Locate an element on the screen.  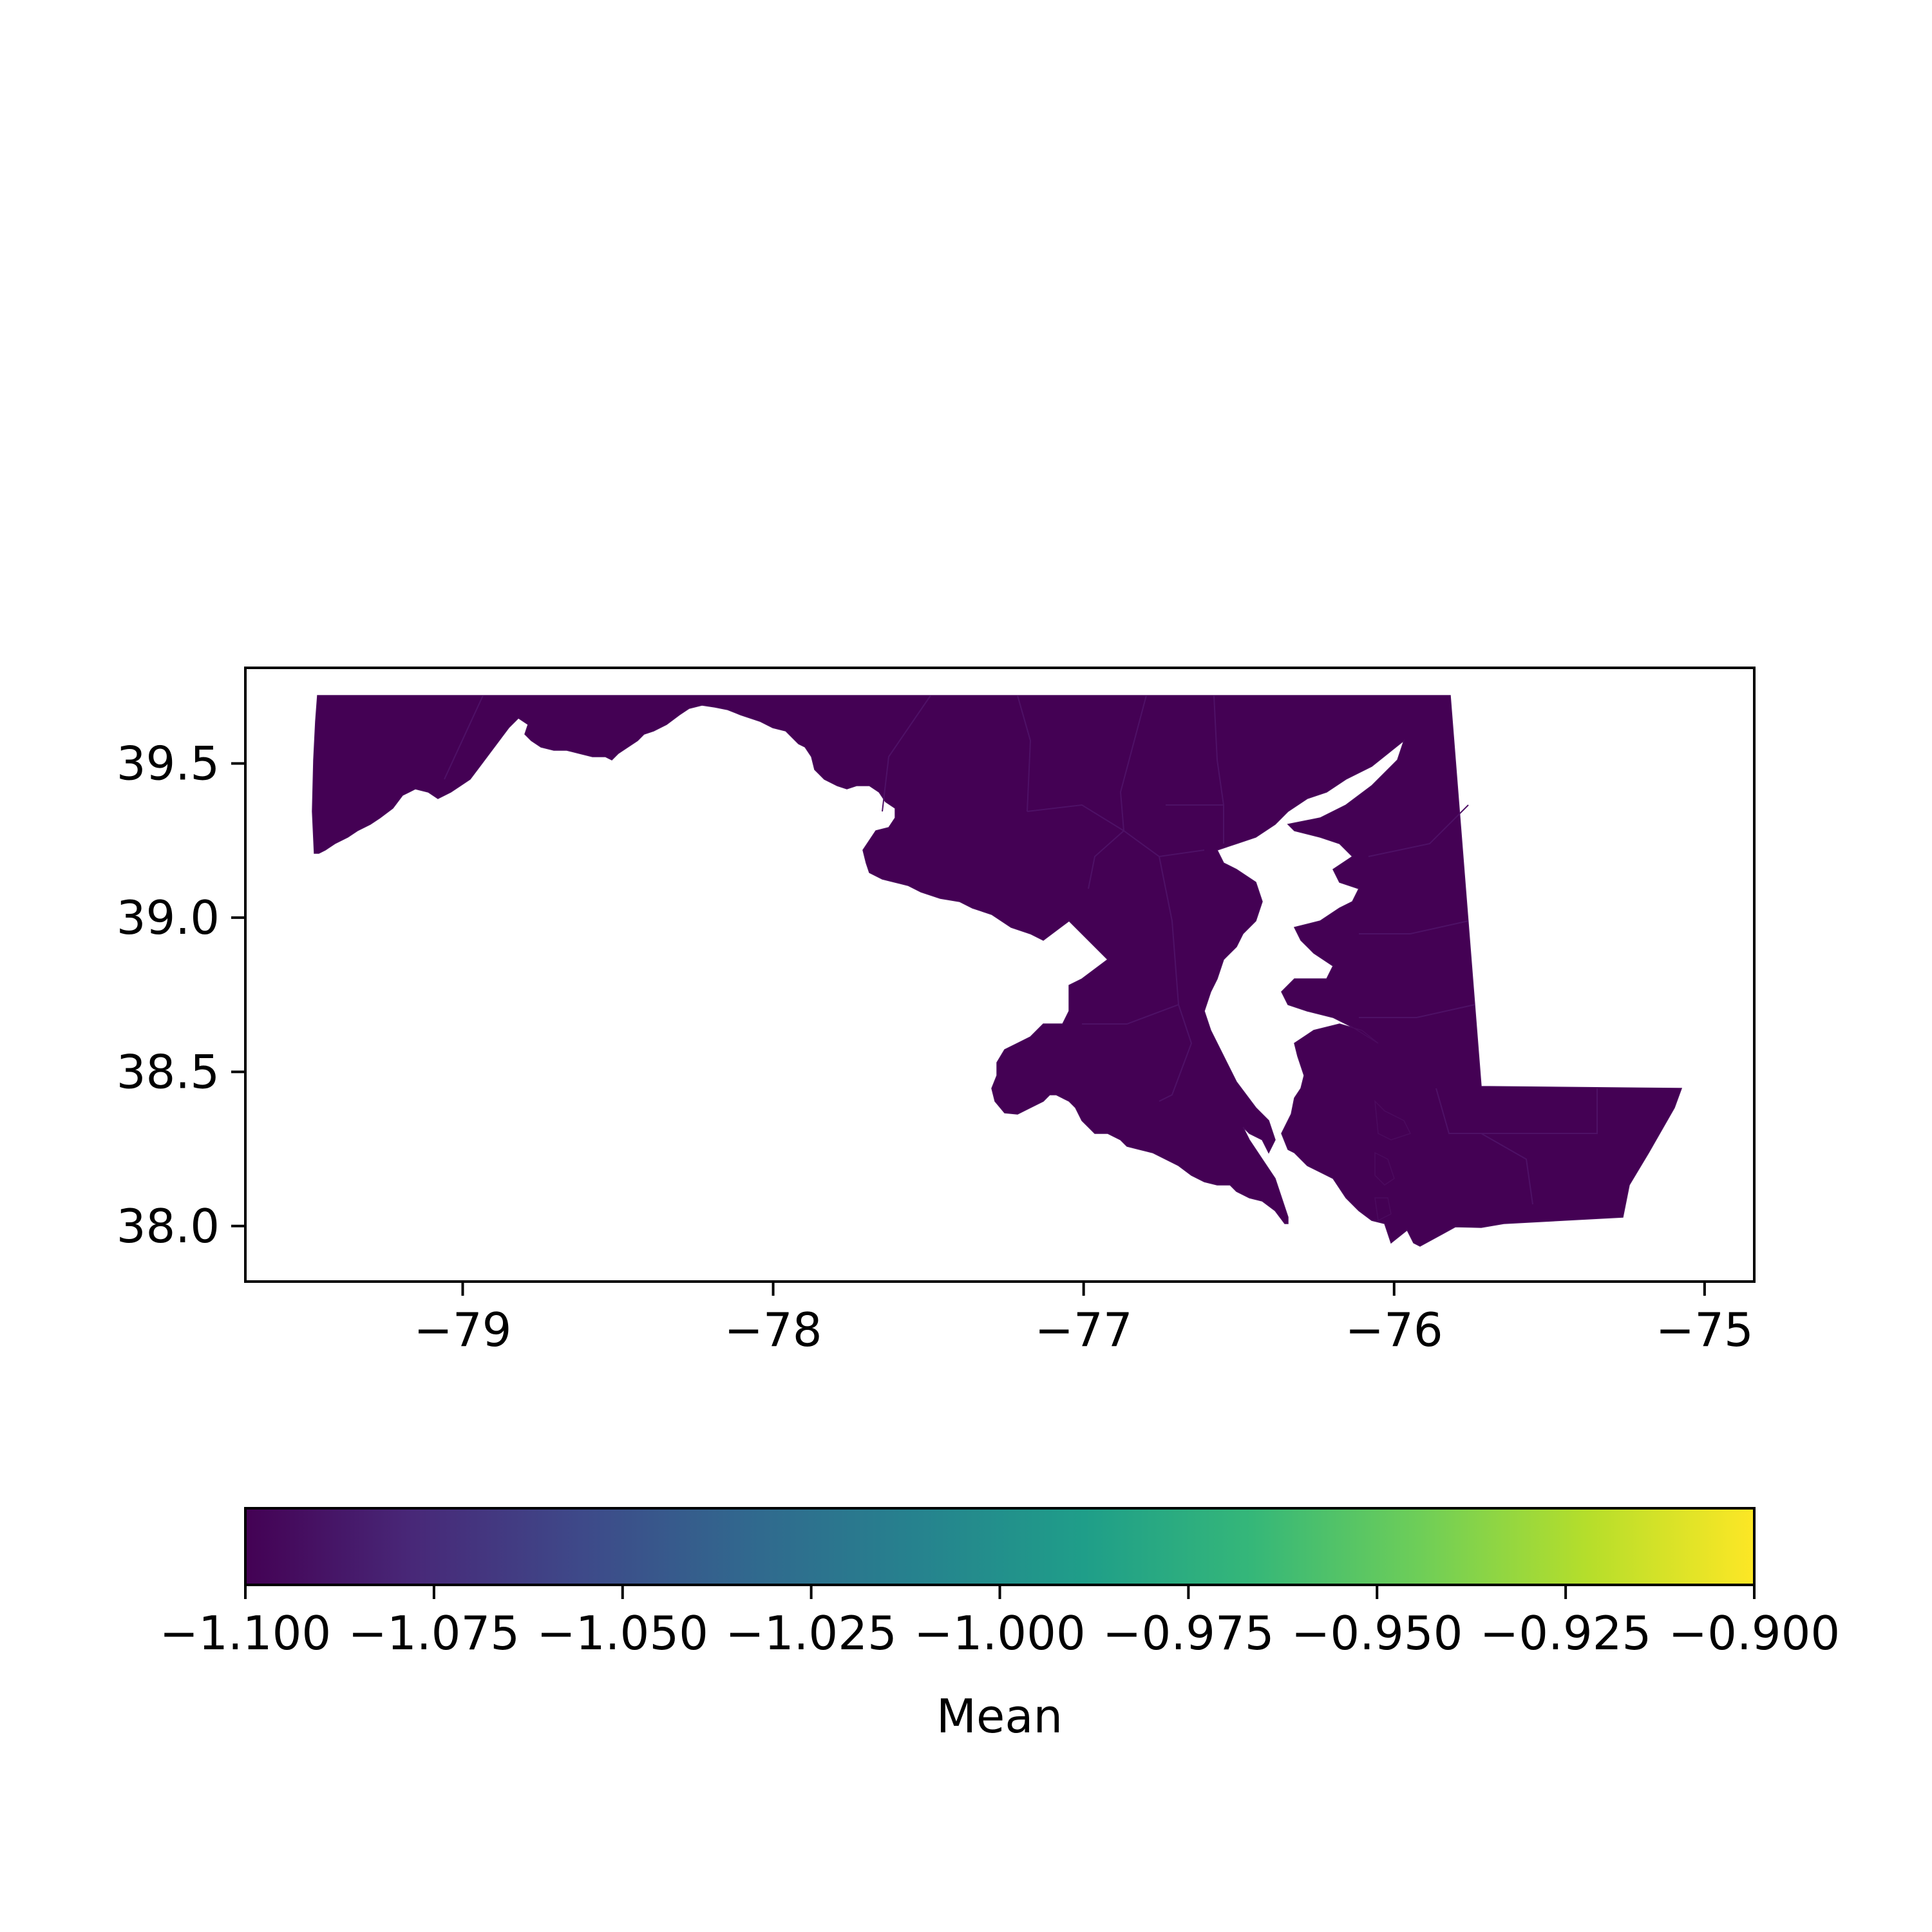
colorbar-tick-label: −0.925 is located at coordinates (1566, 1633).